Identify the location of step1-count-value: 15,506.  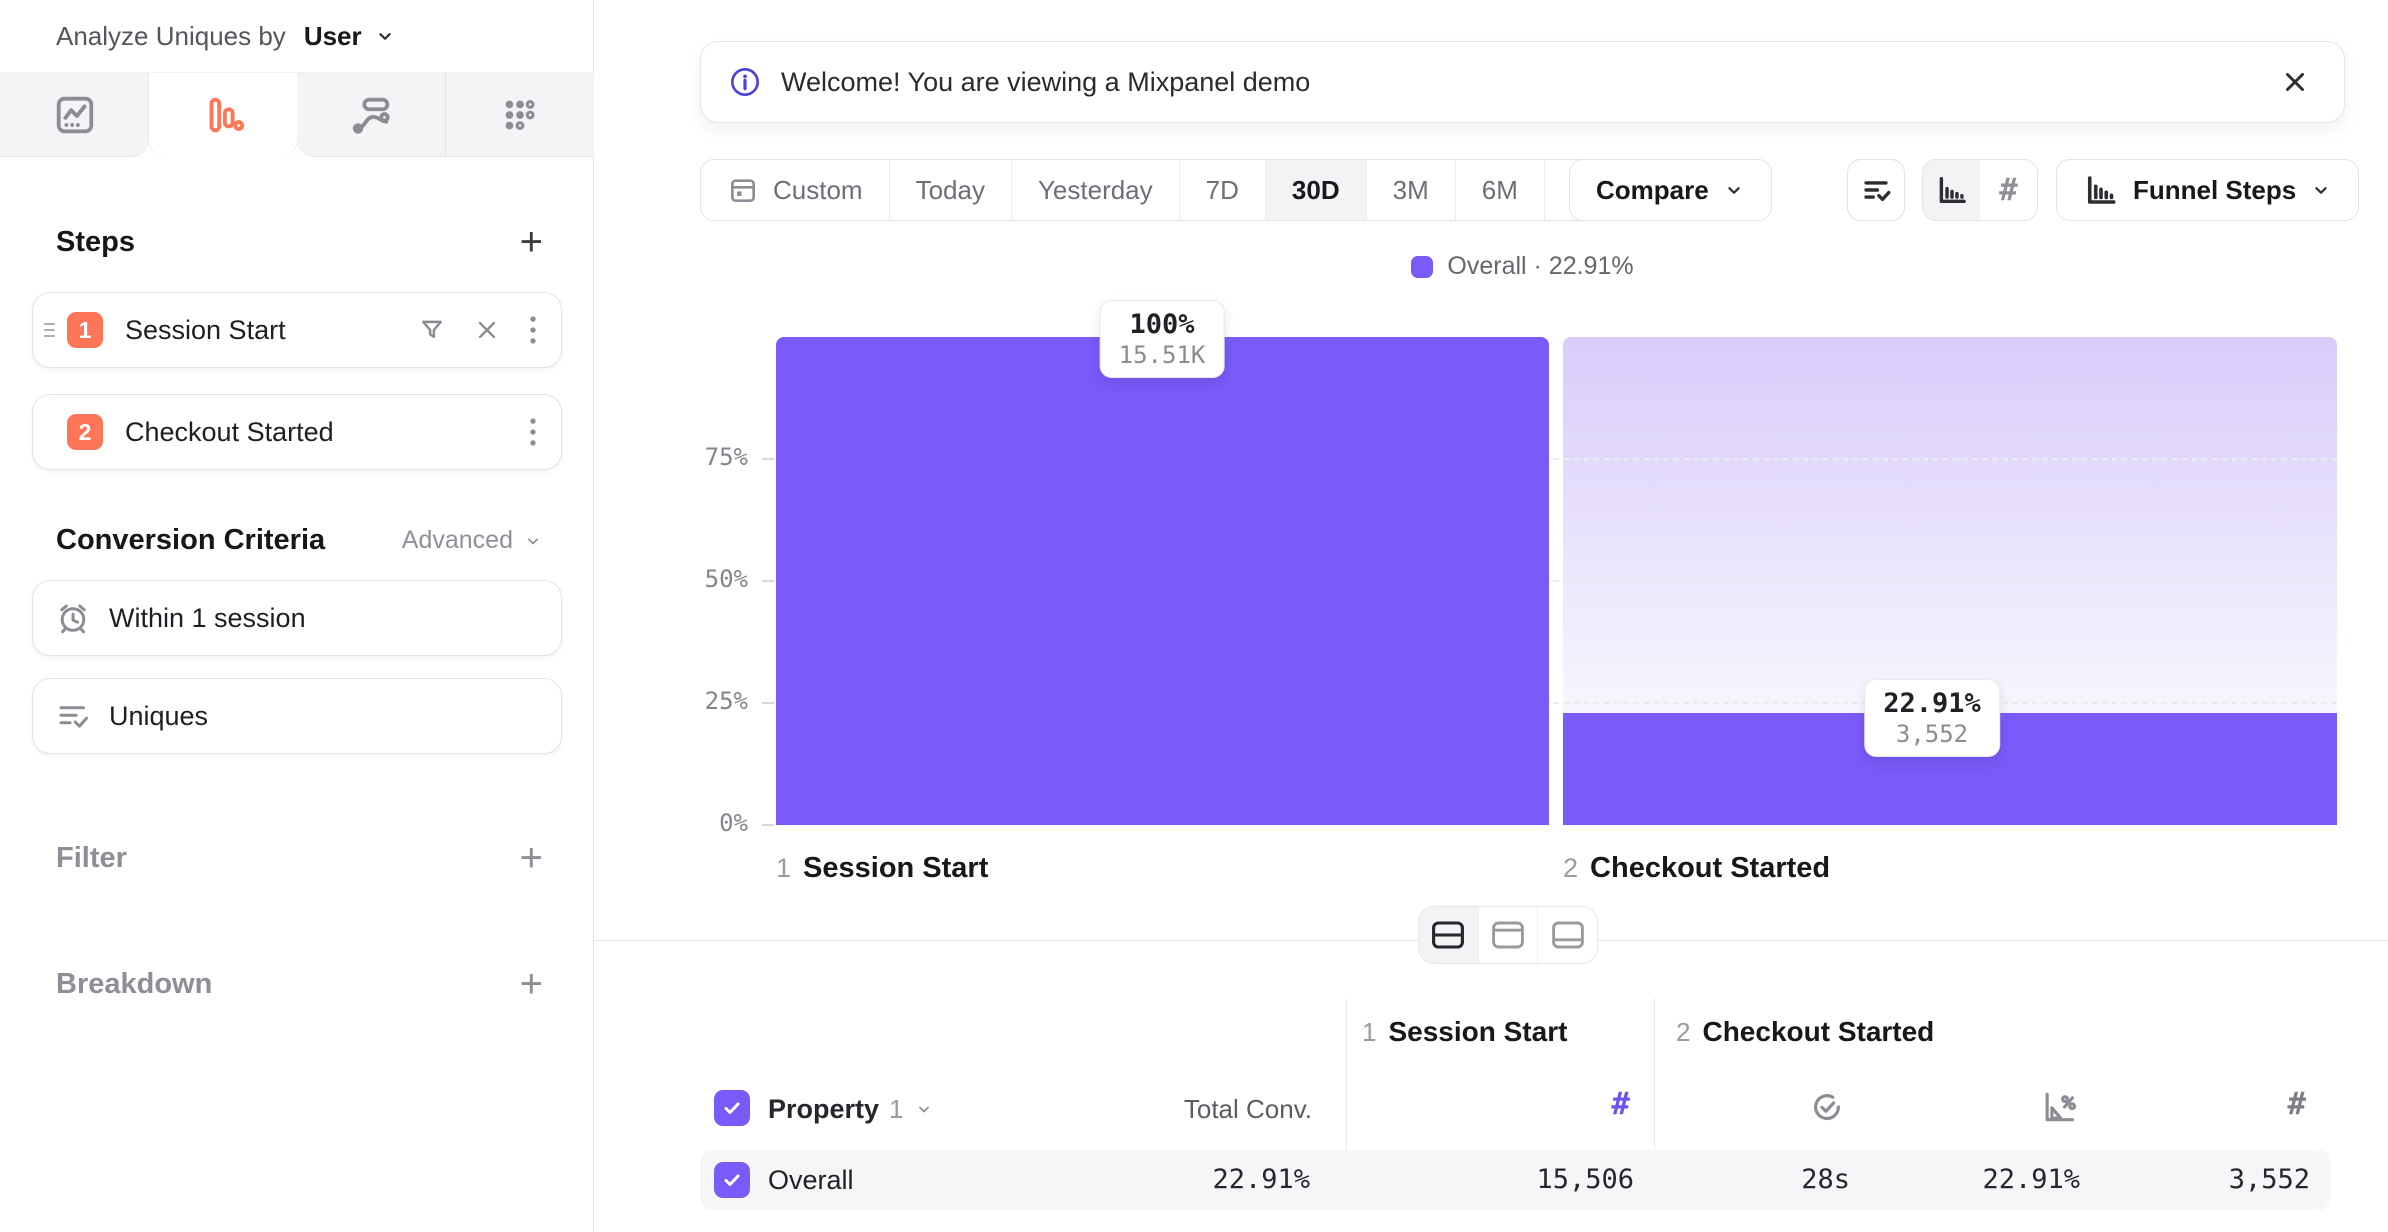
(1585, 1179).